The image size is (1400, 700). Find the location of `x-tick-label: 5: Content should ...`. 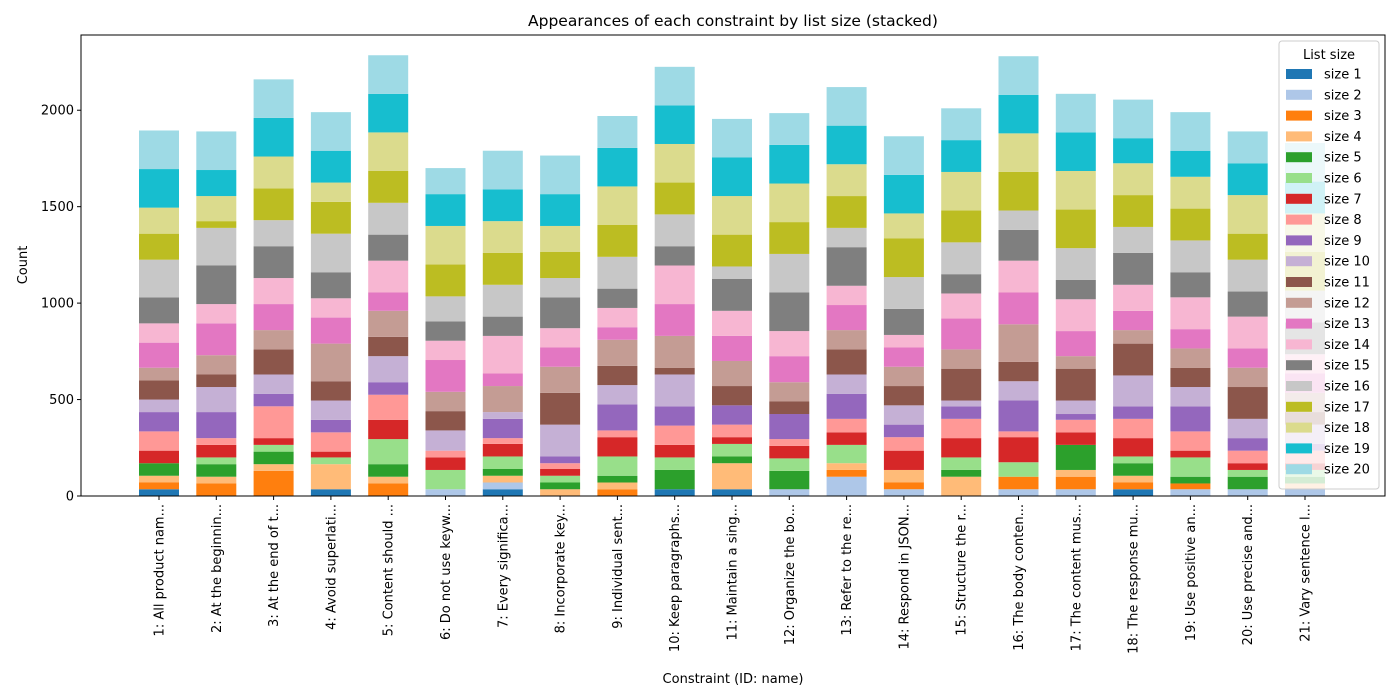

x-tick-label: 5: Content should ... is located at coordinates (389, 570).